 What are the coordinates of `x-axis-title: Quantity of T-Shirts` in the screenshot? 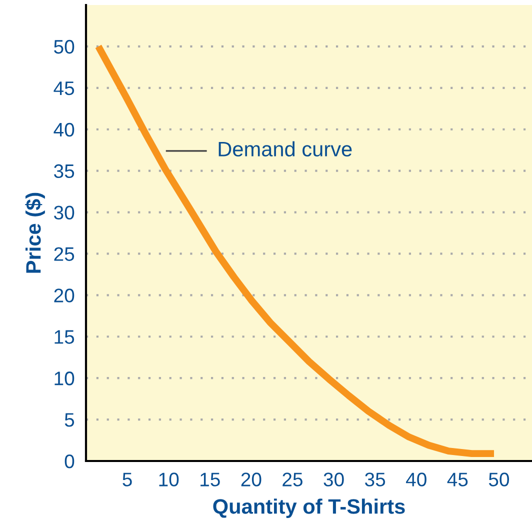 It's located at (309, 508).